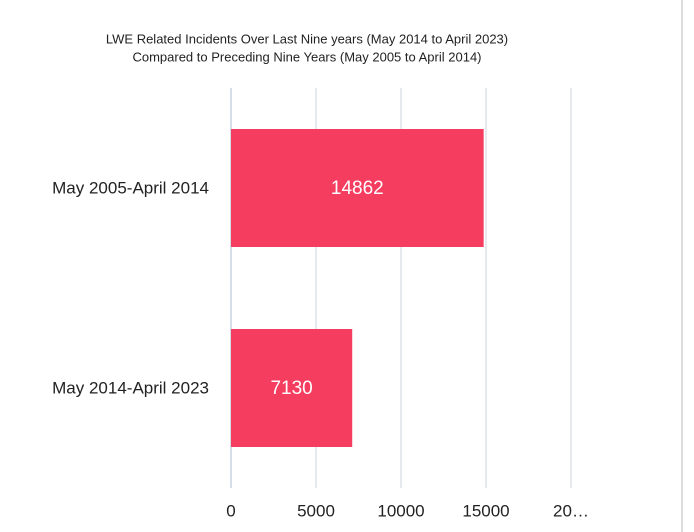  What do you see at coordinates (230, 510) in the screenshot?
I see `x-tick-label: 0` at bounding box center [230, 510].